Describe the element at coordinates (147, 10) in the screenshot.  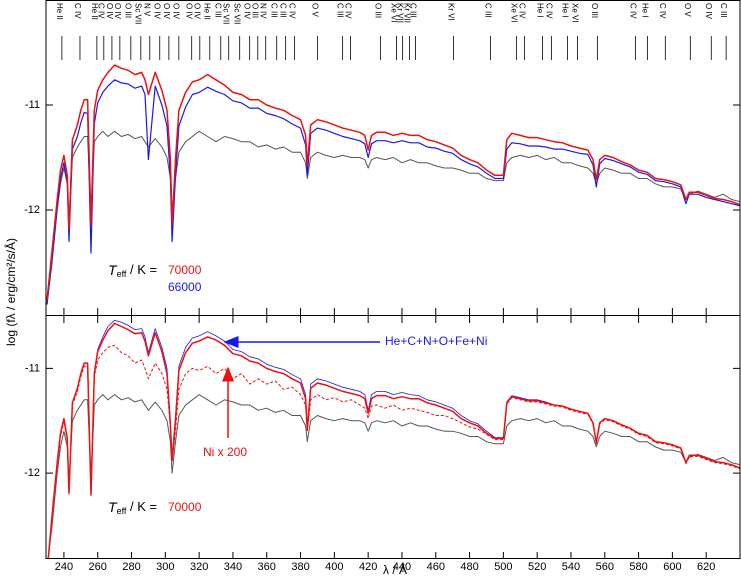
I see `line-id-label: N V` at that location.